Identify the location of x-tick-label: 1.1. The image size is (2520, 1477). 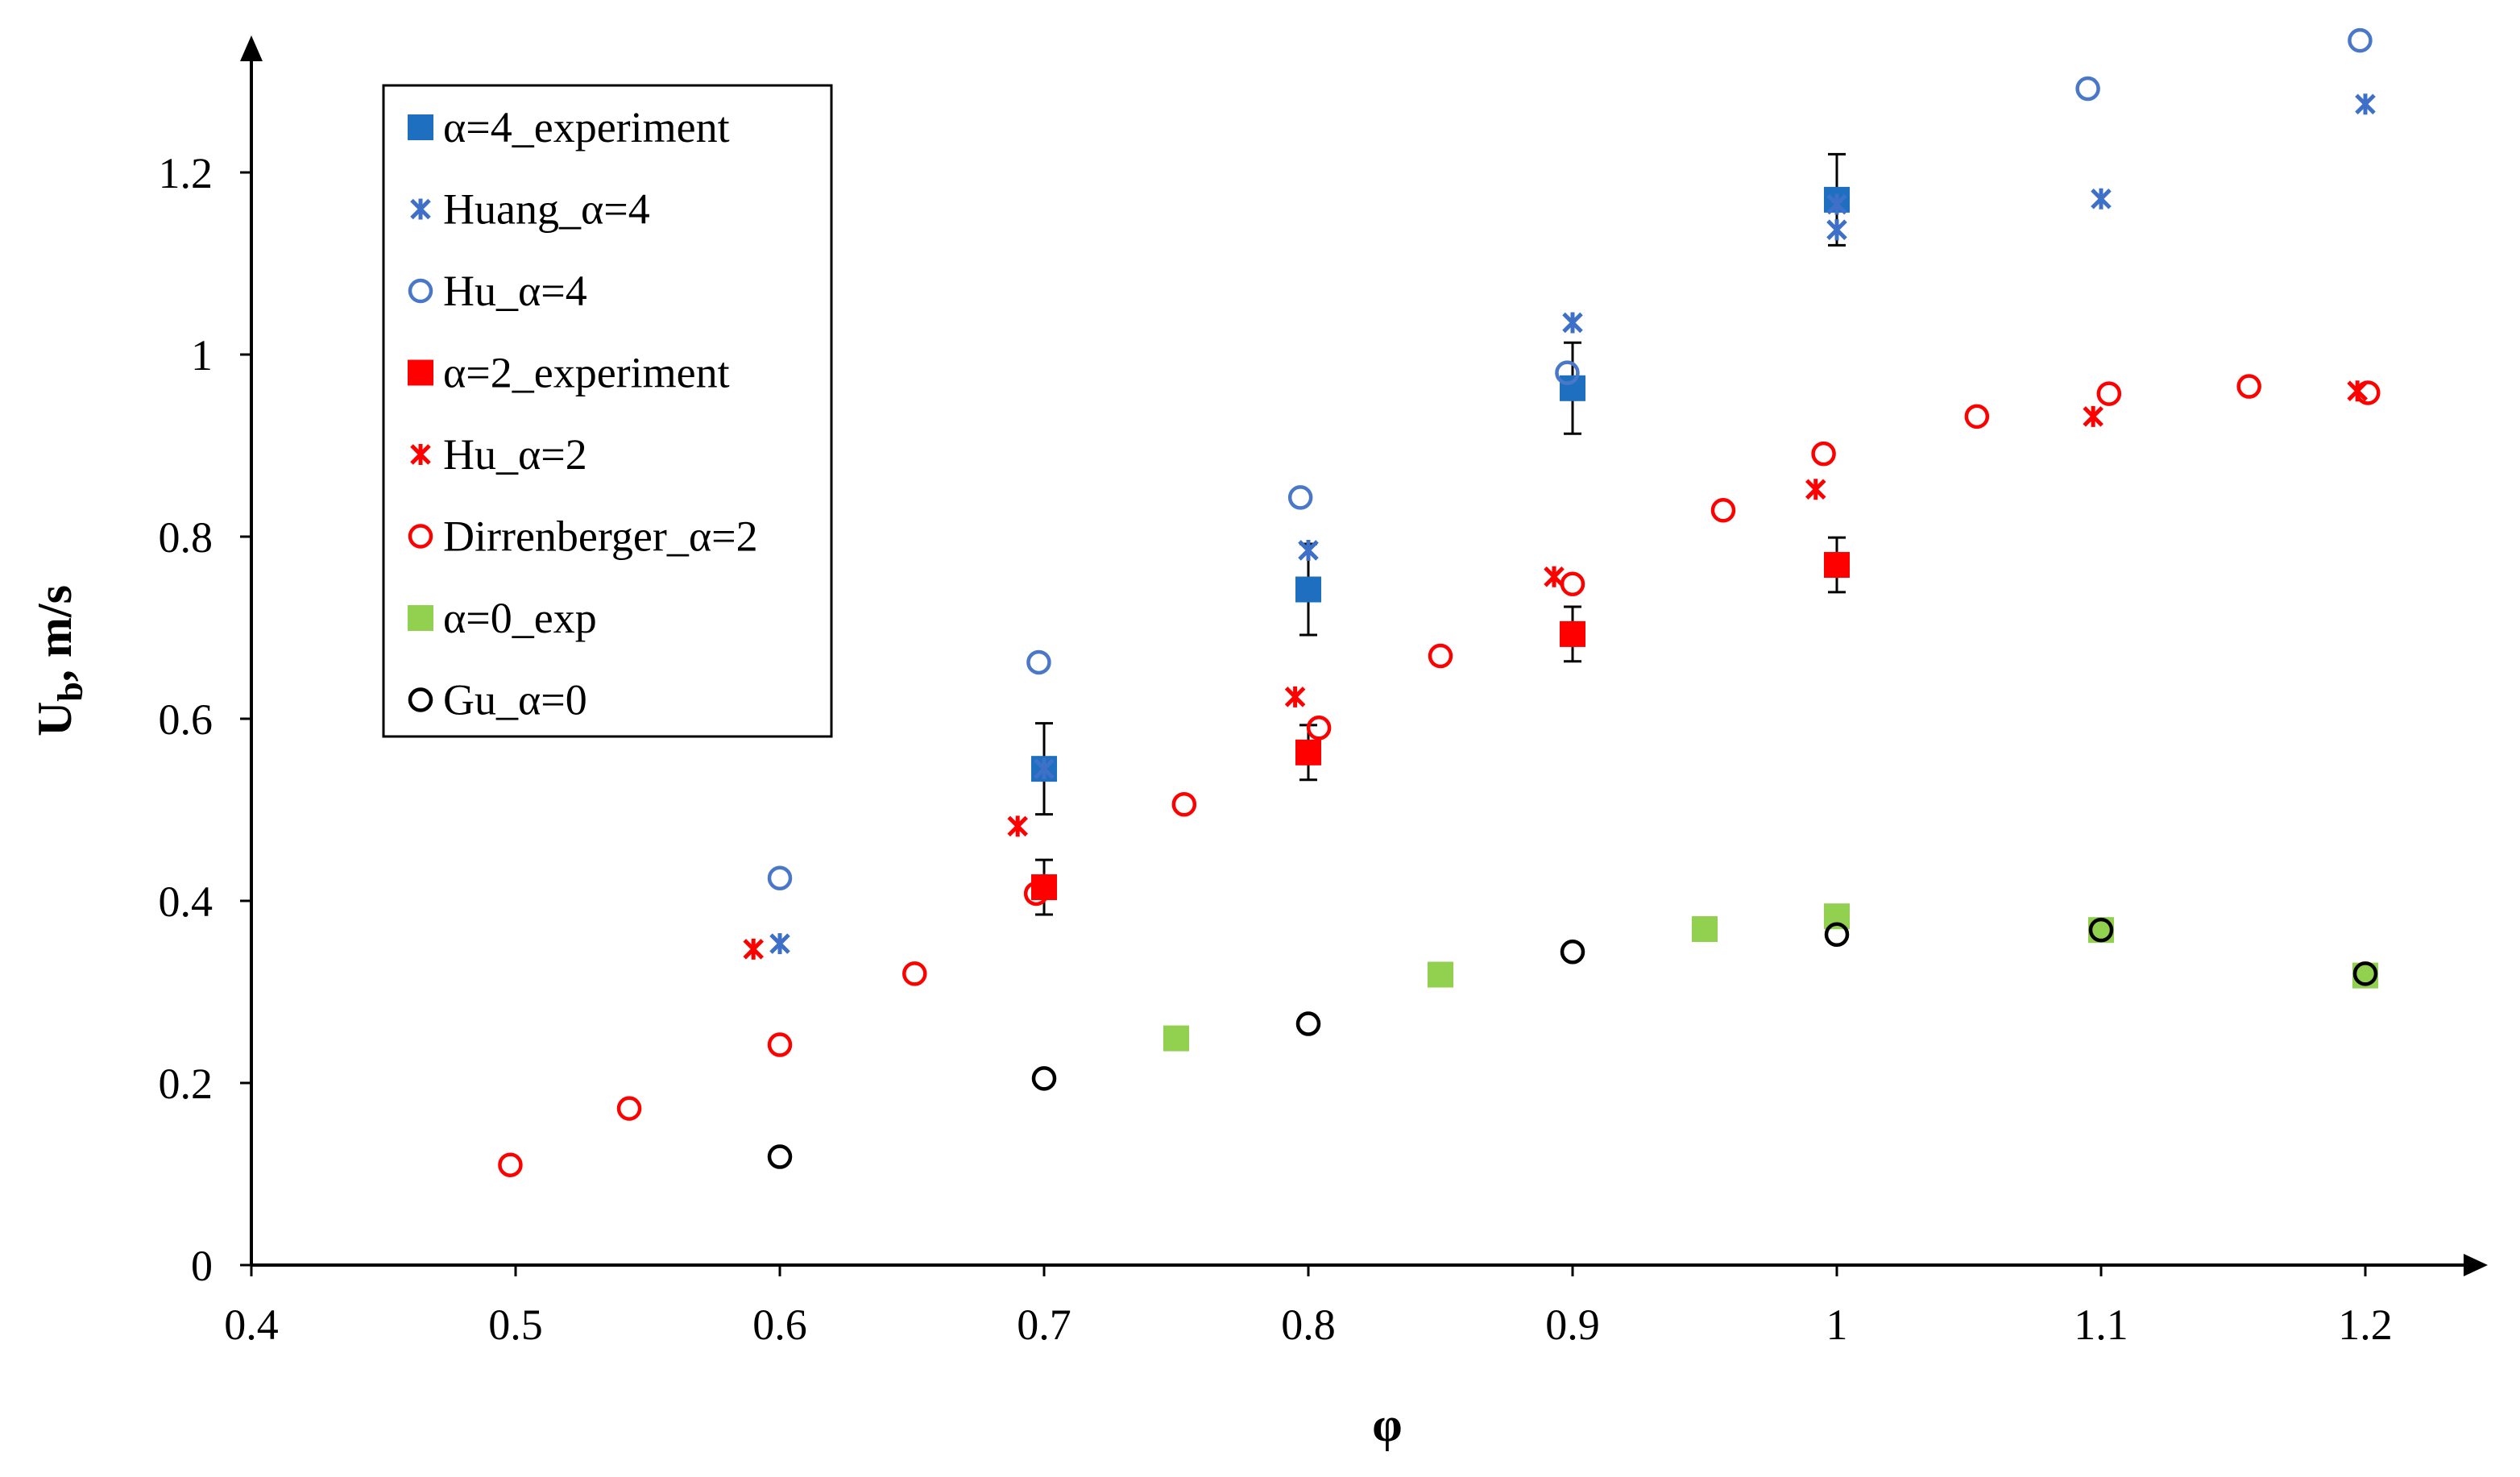
(2101, 1325).